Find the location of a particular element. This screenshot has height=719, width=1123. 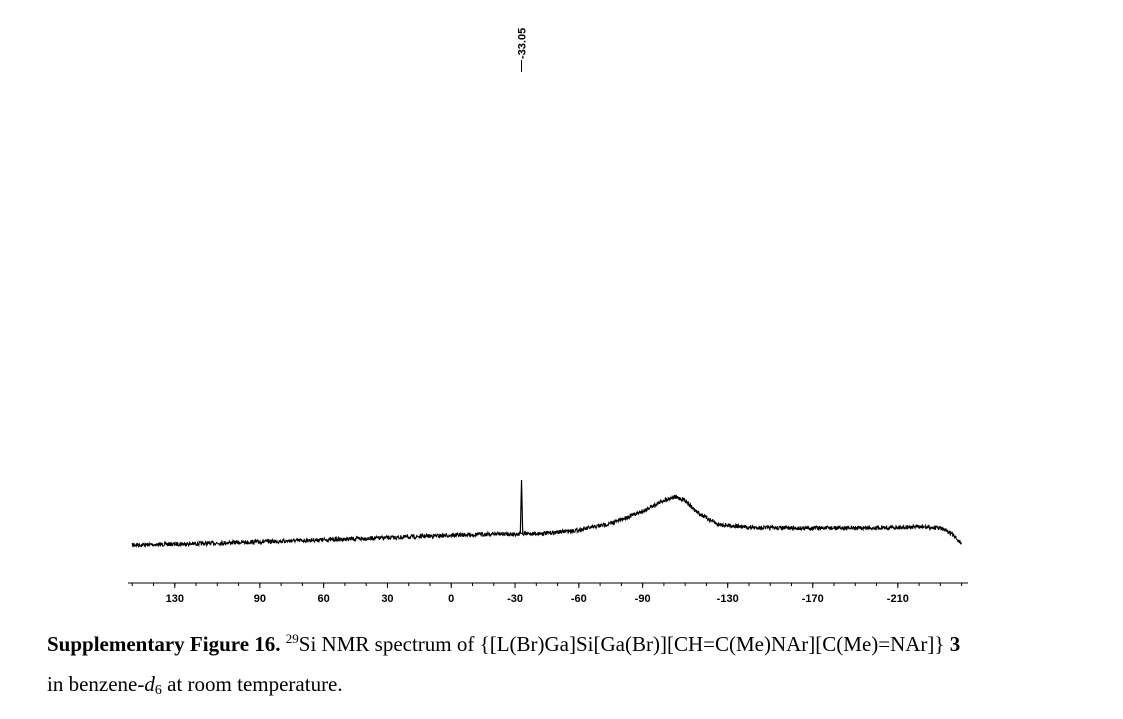

x-tick-label: 0 is located at coordinates (451, 599).